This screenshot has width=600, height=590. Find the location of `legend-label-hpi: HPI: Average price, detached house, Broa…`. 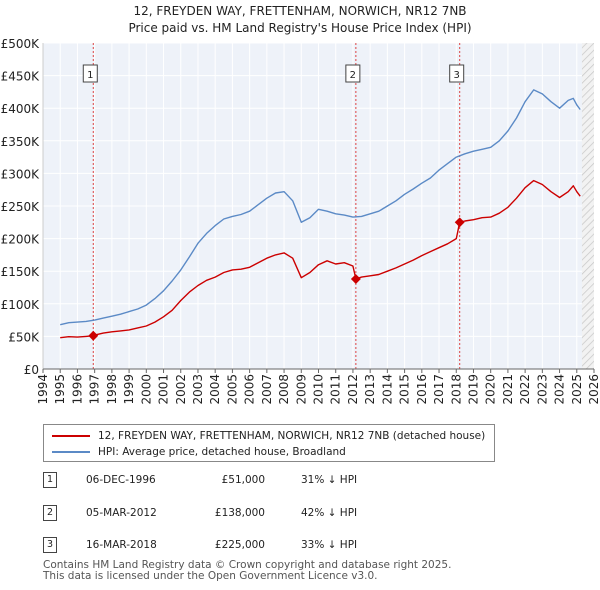

legend-label-hpi: HPI: Average price, detached house, Broa… is located at coordinates (222, 452).